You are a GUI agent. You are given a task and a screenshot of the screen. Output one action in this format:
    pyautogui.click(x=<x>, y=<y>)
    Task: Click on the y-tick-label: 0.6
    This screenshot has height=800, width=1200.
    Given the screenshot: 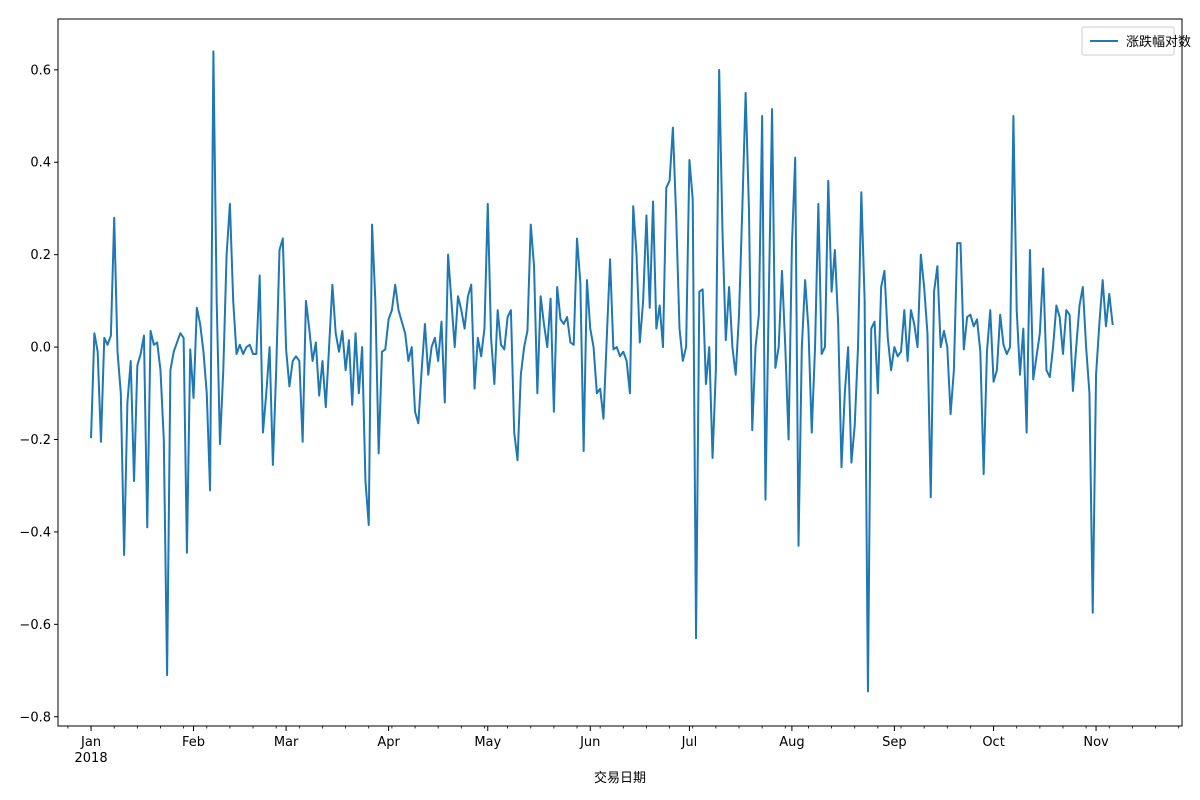 What is the action you would take?
    pyautogui.click(x=40, y=70)
    